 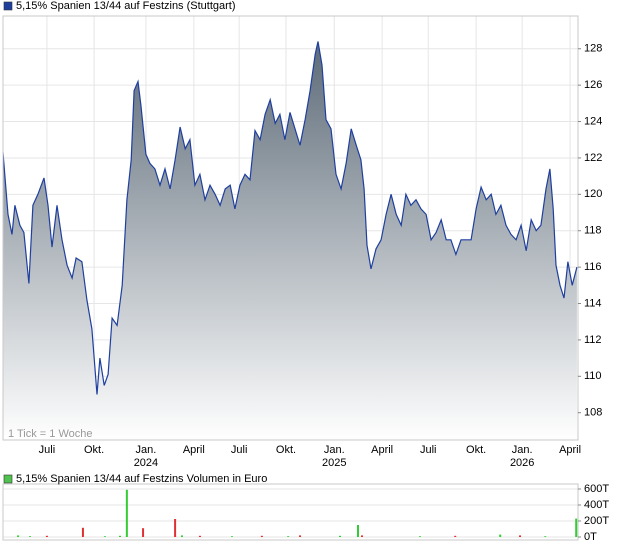 What do you see at coordinates (593, 85) in the screenshot?
I see `y-tick-label: 126` at bounding box center [593, 85].